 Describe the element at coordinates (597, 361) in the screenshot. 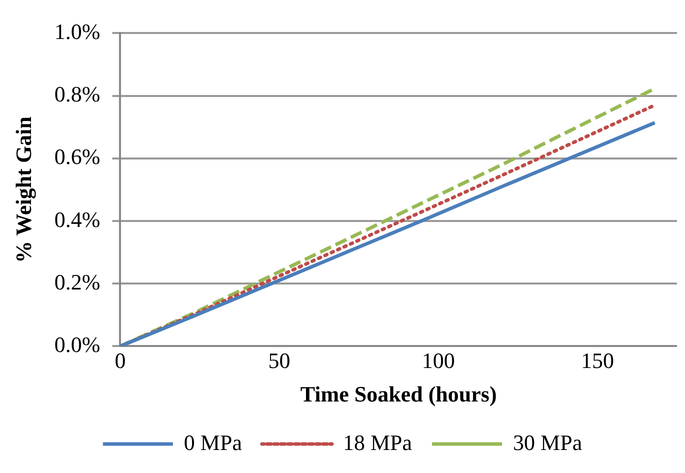

I see `x-tick-label: 150` at that location.